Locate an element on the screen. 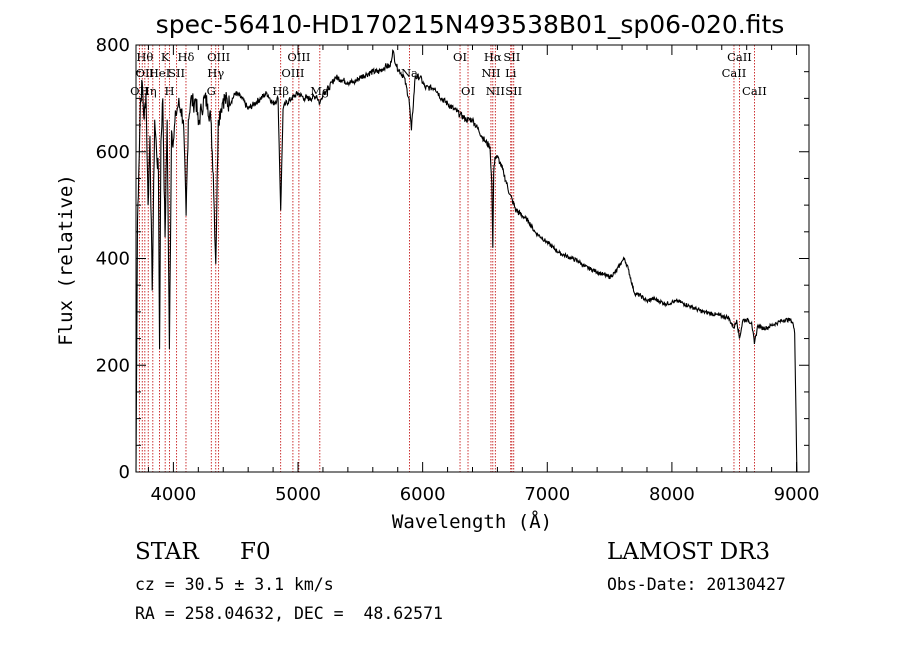 The image size is (900, 649). line-marker-label: G is located at coordinates (211, 91).